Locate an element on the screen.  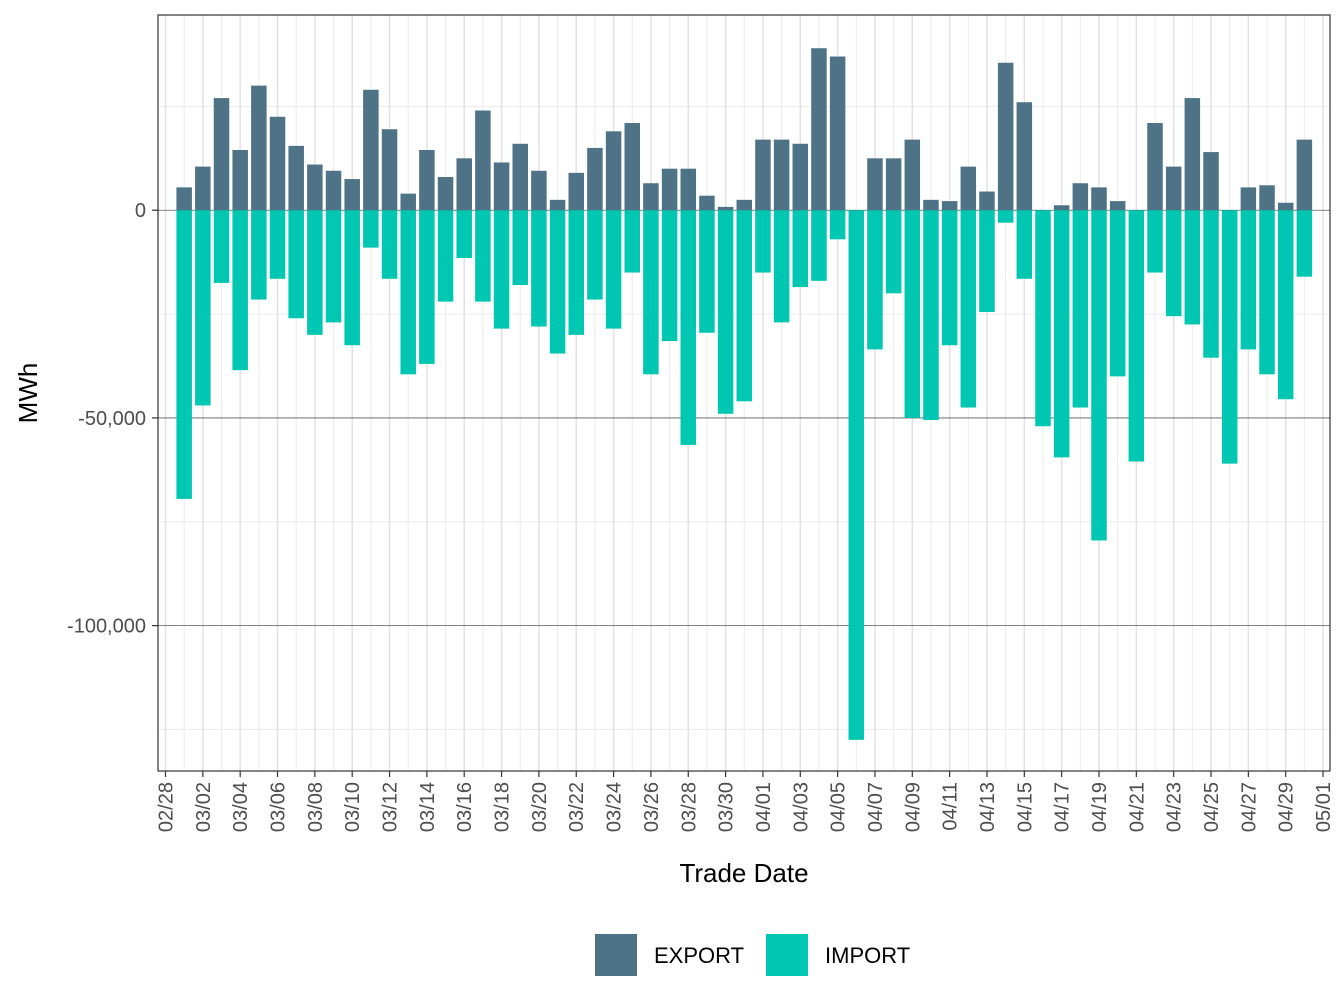
y-axis-title: MWh is located at coordinates (28, 393).